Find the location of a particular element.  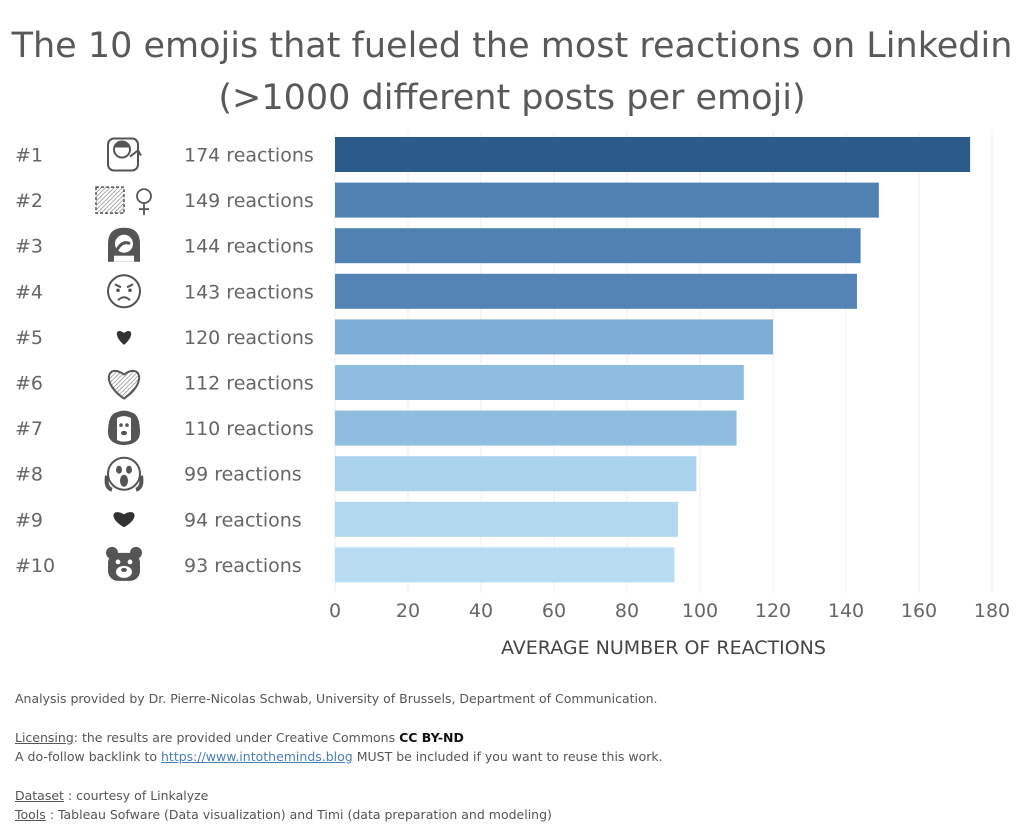

x-tick-label: 20 is located at coordinates (408, 611).